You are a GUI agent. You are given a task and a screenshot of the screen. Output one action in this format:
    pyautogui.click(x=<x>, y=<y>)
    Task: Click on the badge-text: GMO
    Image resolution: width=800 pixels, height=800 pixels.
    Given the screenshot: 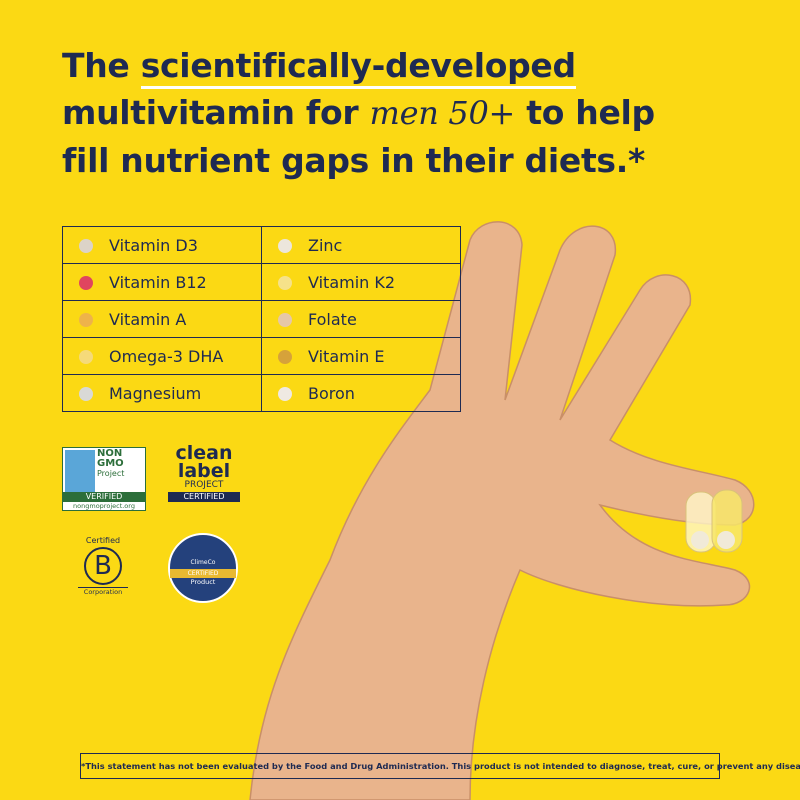 What is the action you would take?
    pyautogui.click(x=110, y=463)
    